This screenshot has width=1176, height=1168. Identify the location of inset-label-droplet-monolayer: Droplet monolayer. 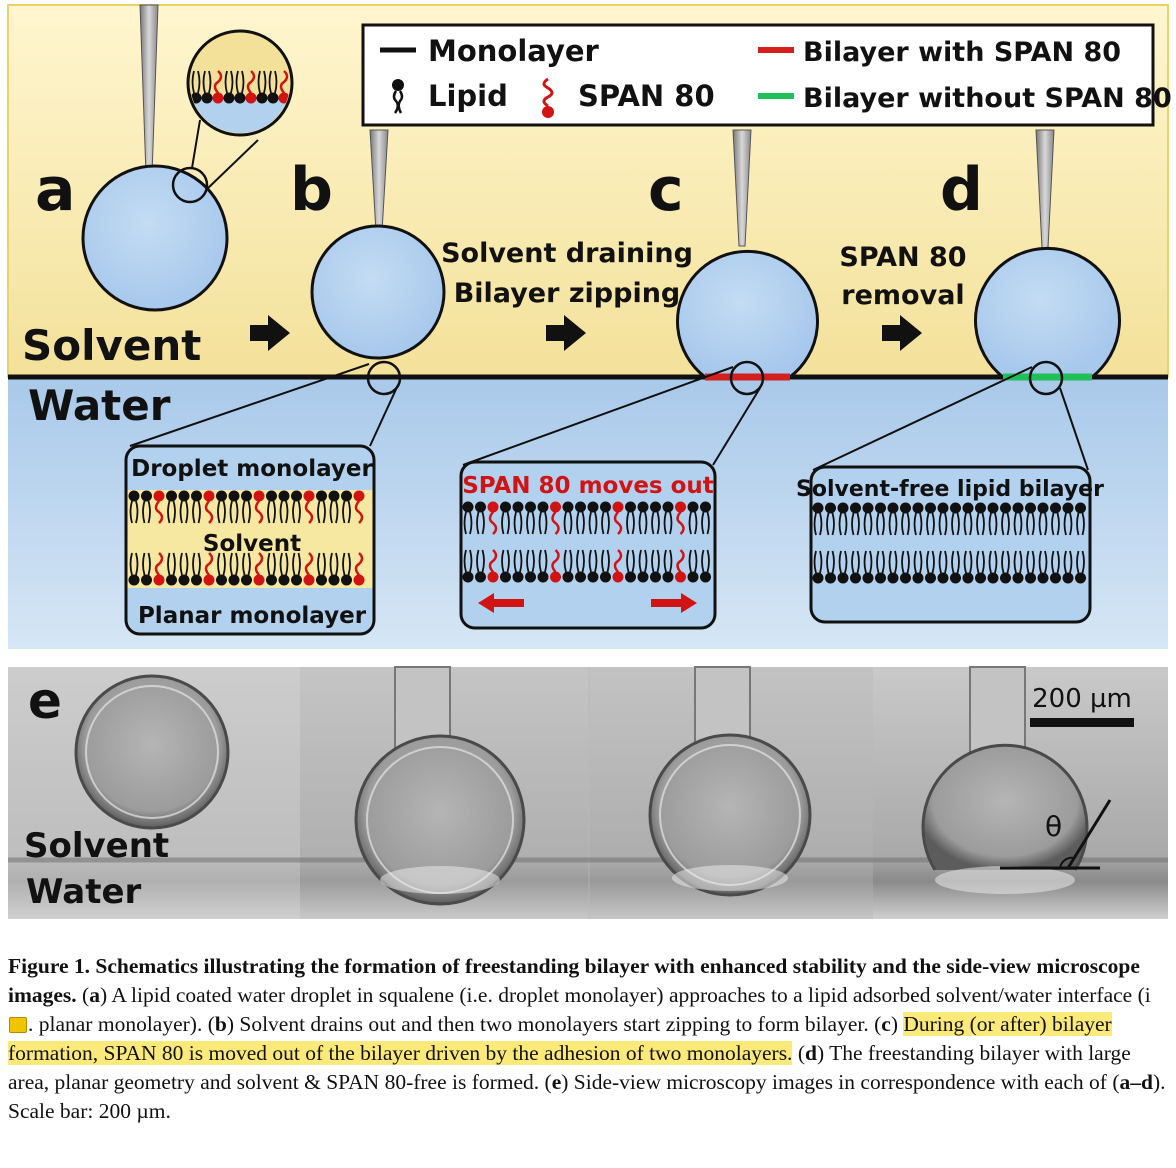
(252, 469).